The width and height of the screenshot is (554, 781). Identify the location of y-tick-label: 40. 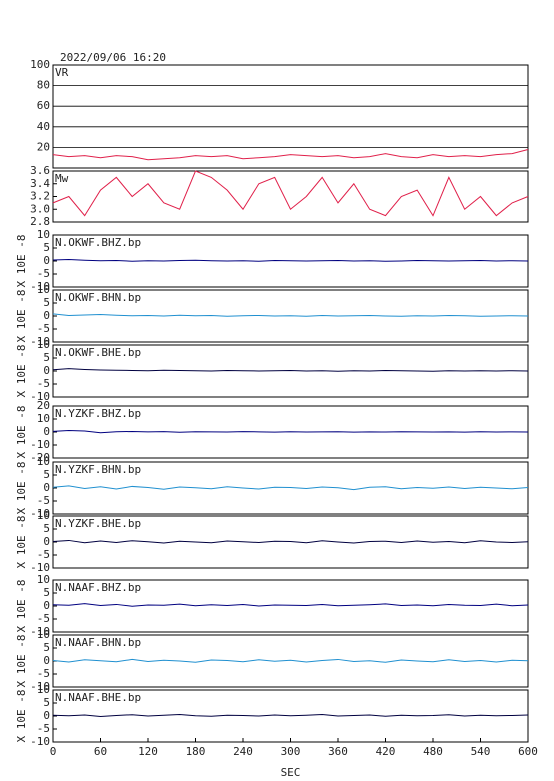
(43, 126).